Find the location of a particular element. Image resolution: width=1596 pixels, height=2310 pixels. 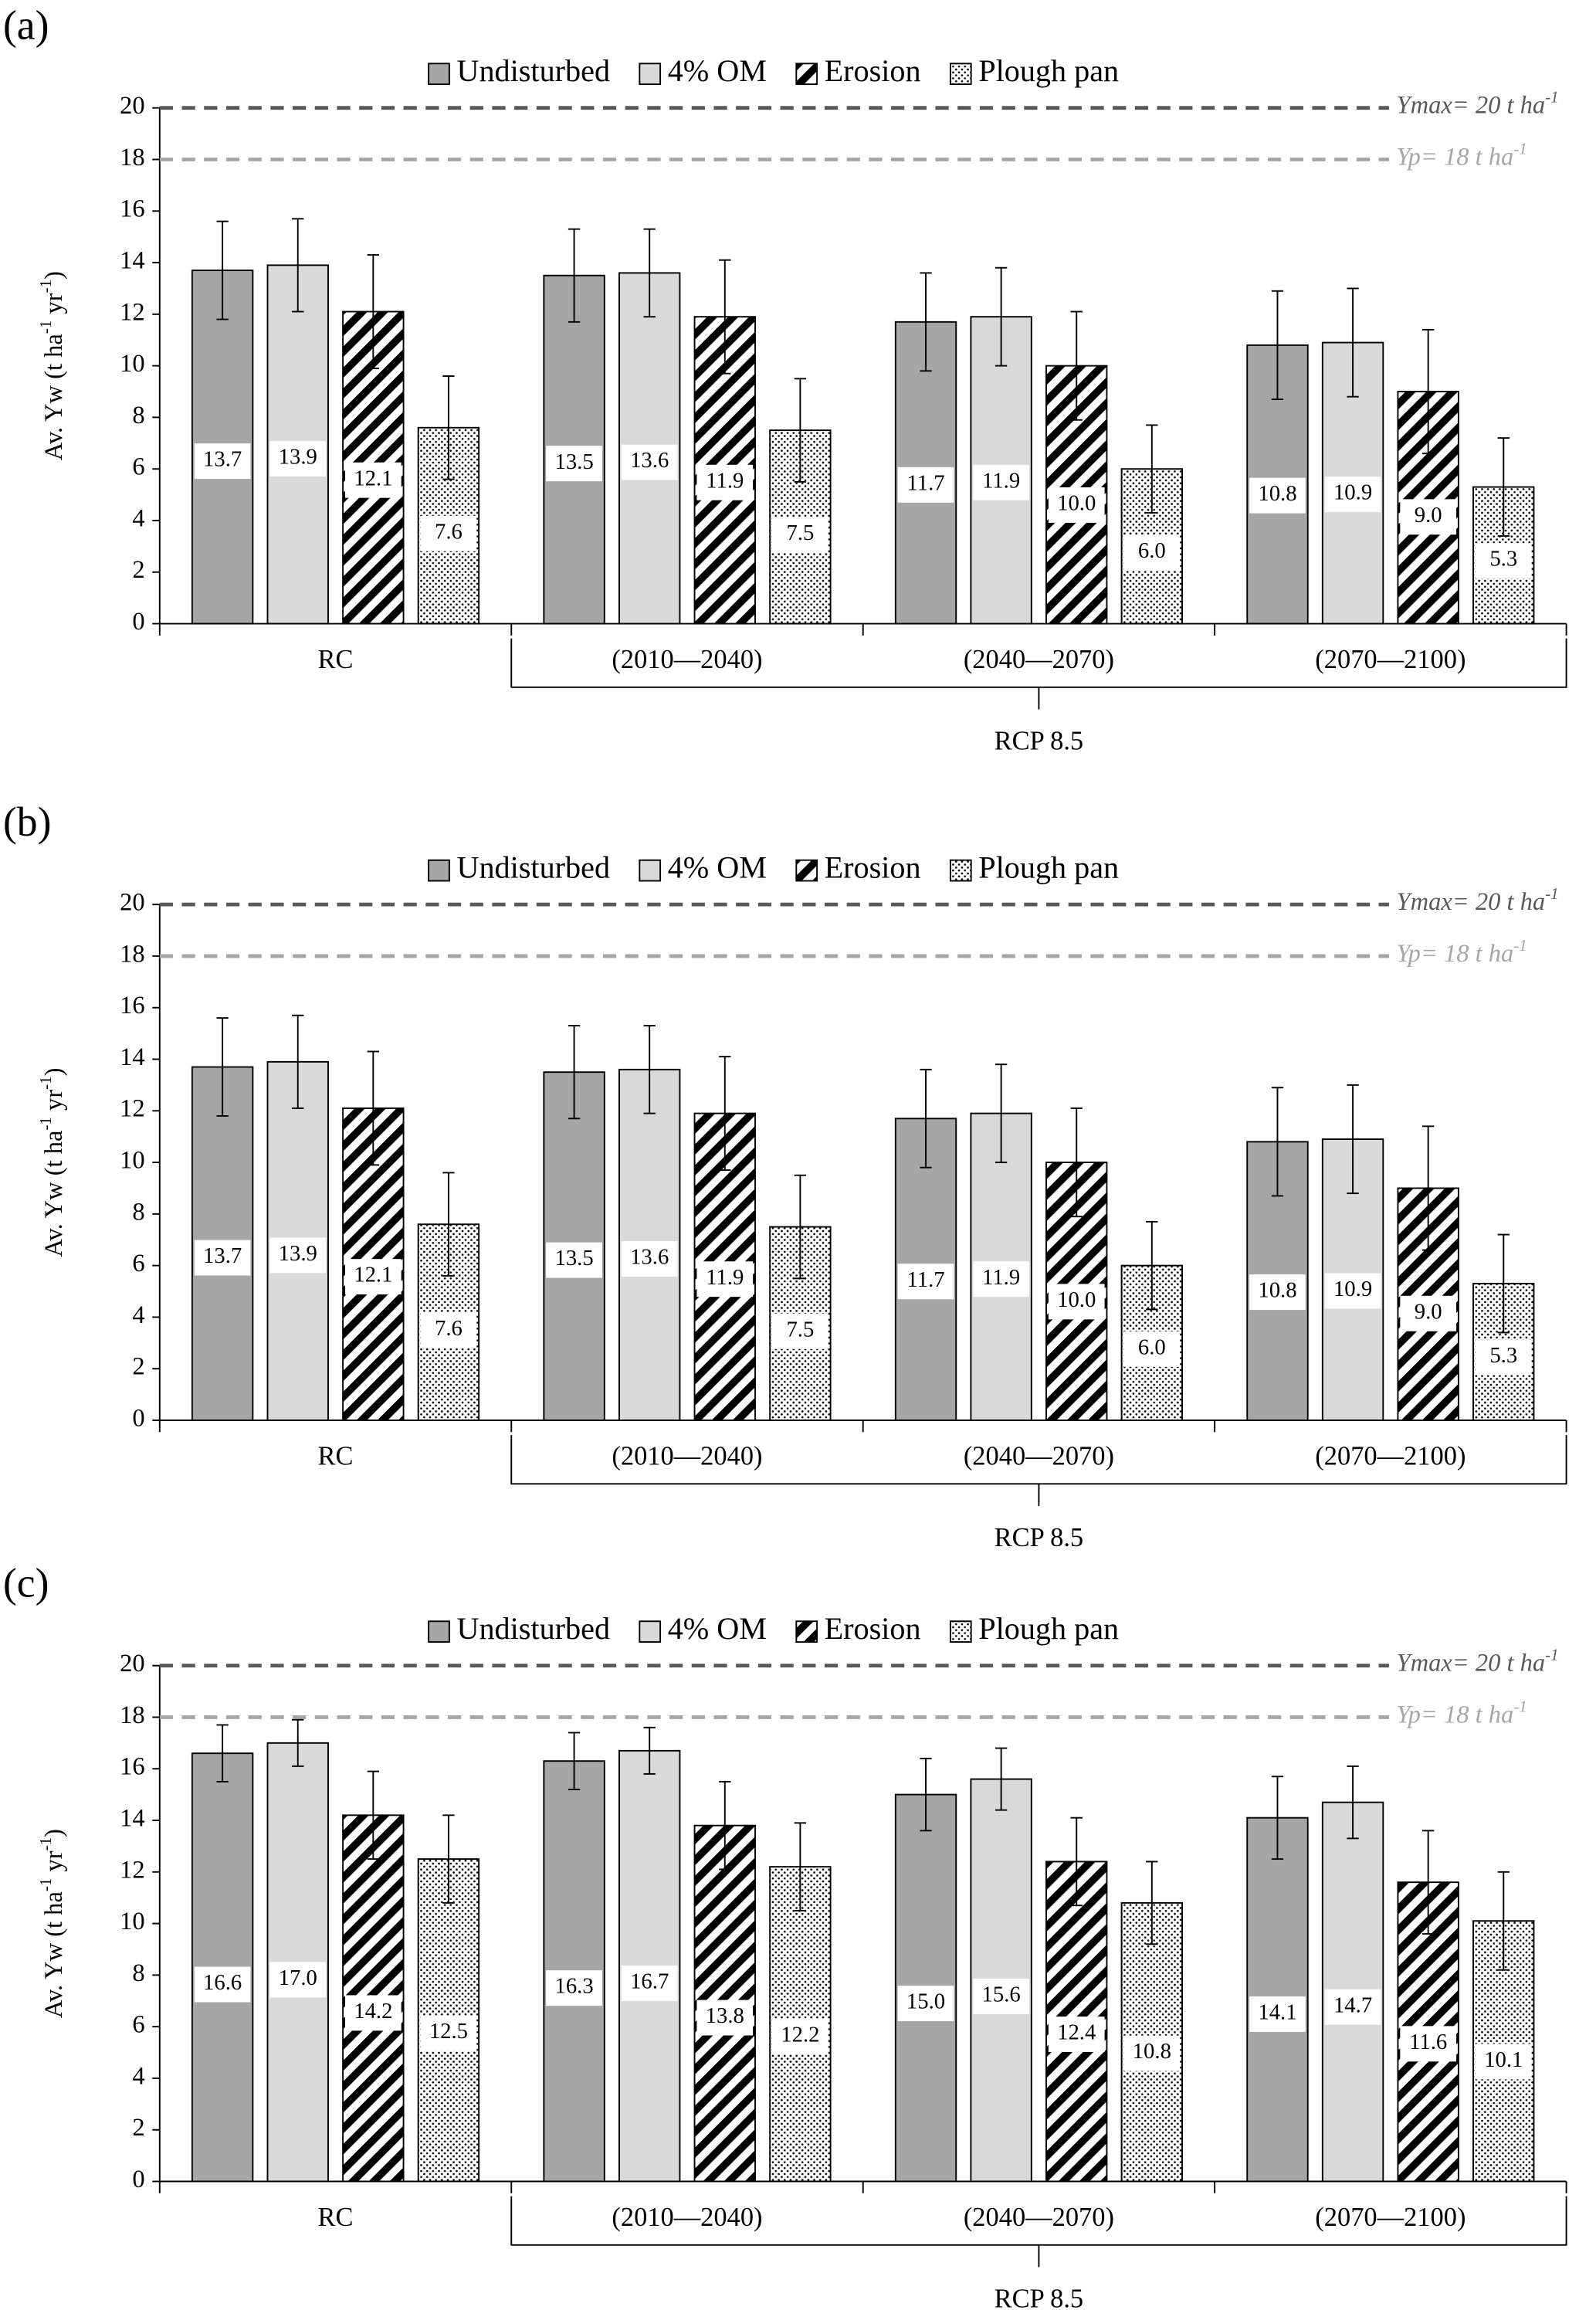

reference-label: Ymax= 20 t ha-1 is located at coordinates (1478, 104).